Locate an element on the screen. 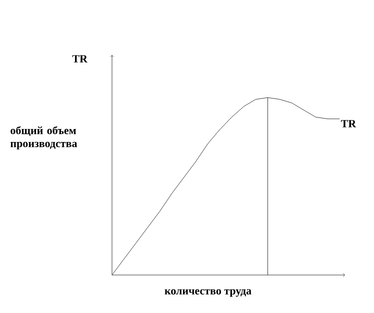  y-axis-title: TR is located at coordinates (80, 58).